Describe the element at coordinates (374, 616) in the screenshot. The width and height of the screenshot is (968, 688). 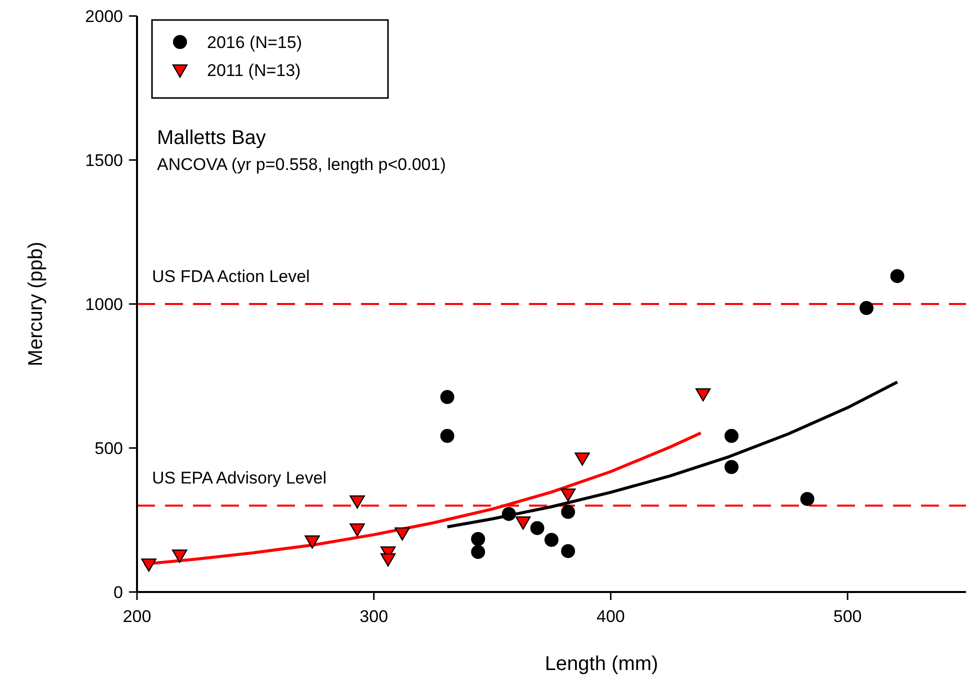
I see `x-tick-label: 300` at that location.